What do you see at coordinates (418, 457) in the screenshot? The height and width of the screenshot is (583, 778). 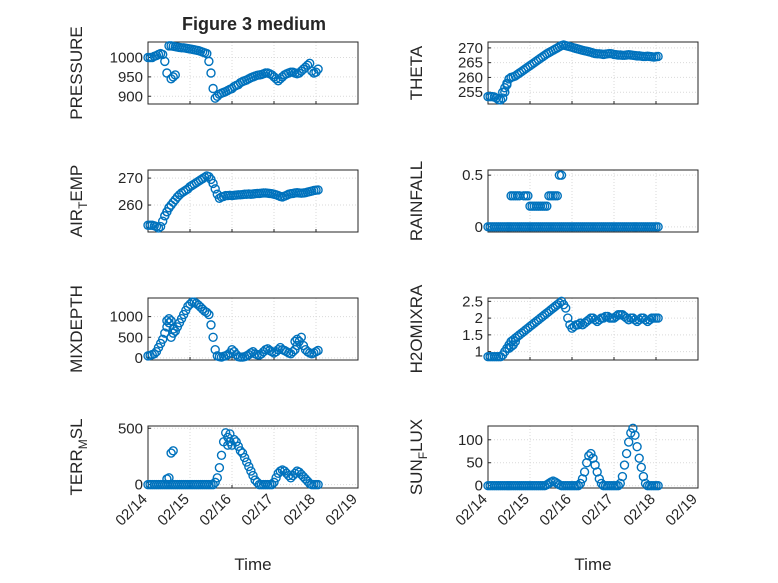 I see `y-axis-label: SUNFLUX` at bounding box center [418, 457].